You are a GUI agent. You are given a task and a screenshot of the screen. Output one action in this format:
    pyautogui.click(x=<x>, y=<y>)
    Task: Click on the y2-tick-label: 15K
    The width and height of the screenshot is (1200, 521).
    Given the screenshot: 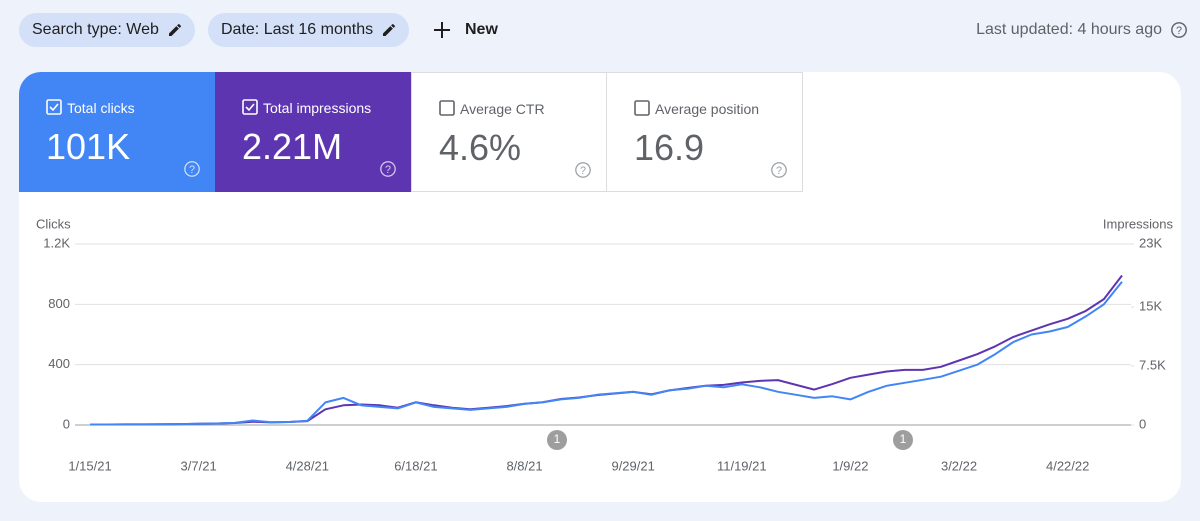 What is the action you would take?
    pyautogui.click(x=1150, y=305)
    